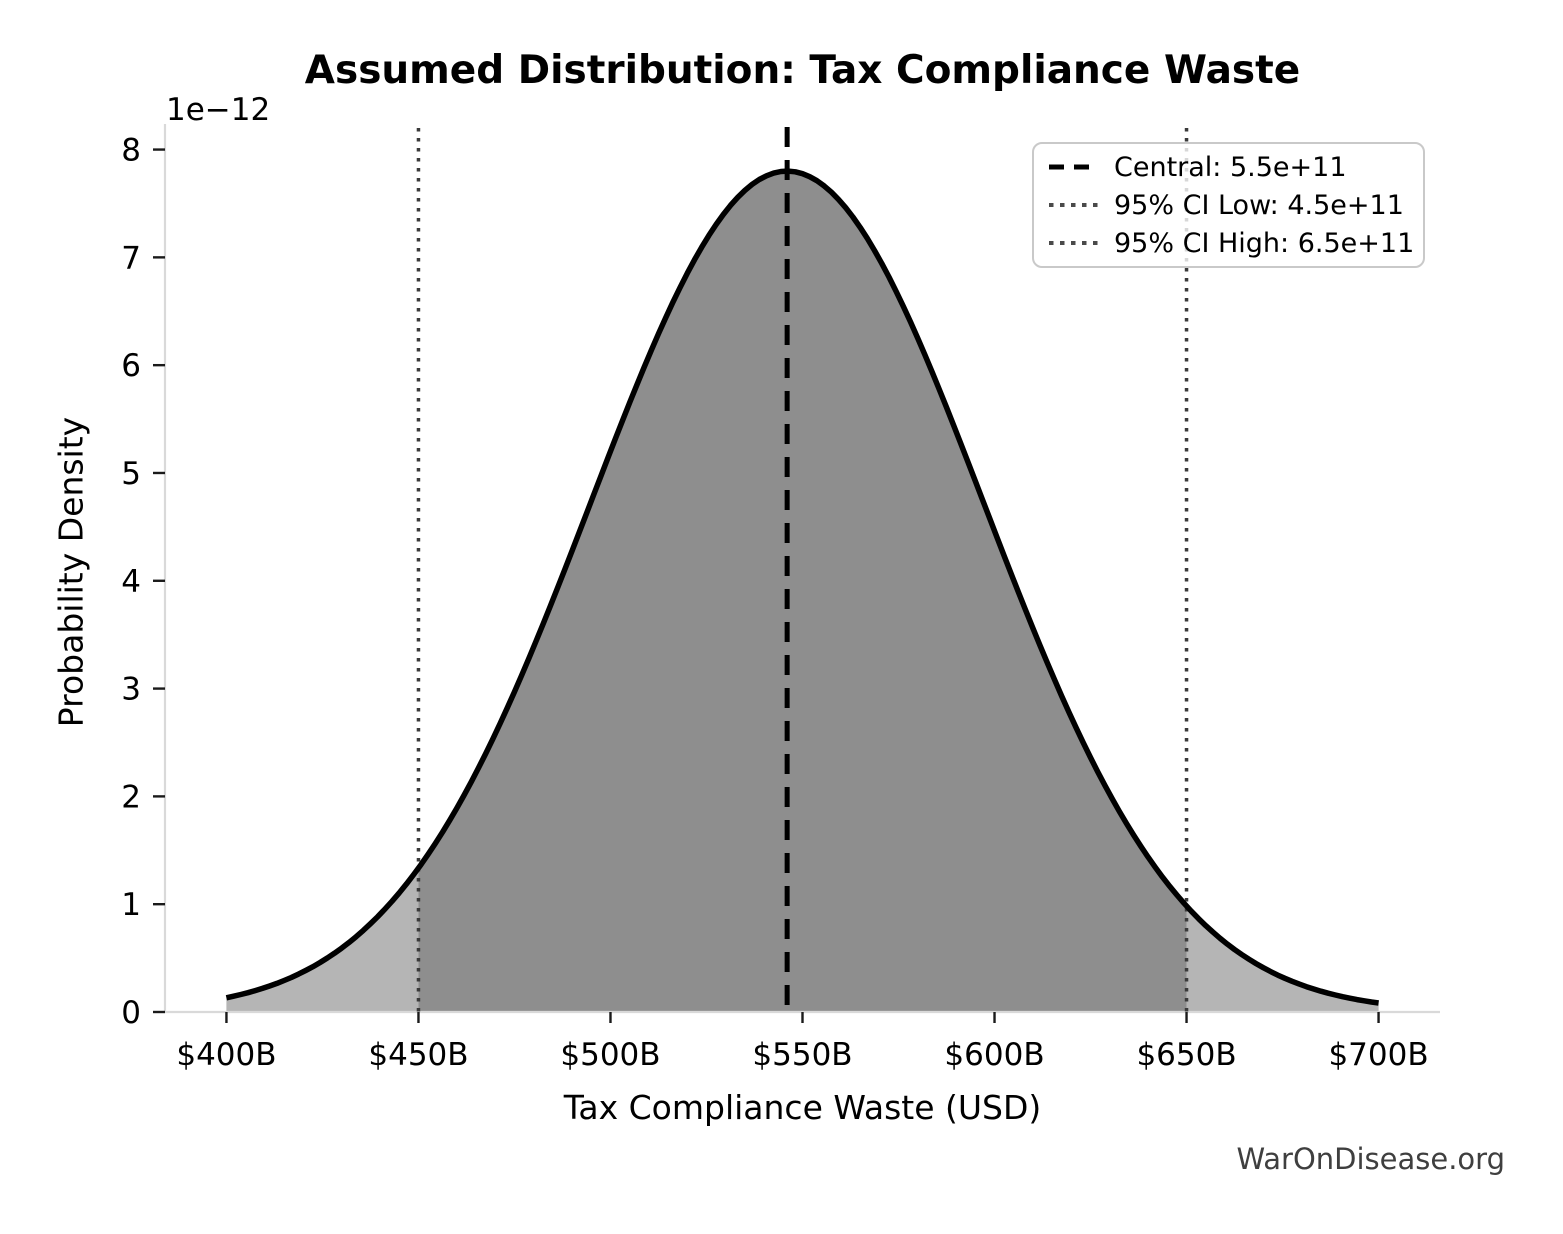  What do you see at coordinates (131, 905) in the screenshot?
I see `y-tick-label: 1` at bounding box center [131, 905].